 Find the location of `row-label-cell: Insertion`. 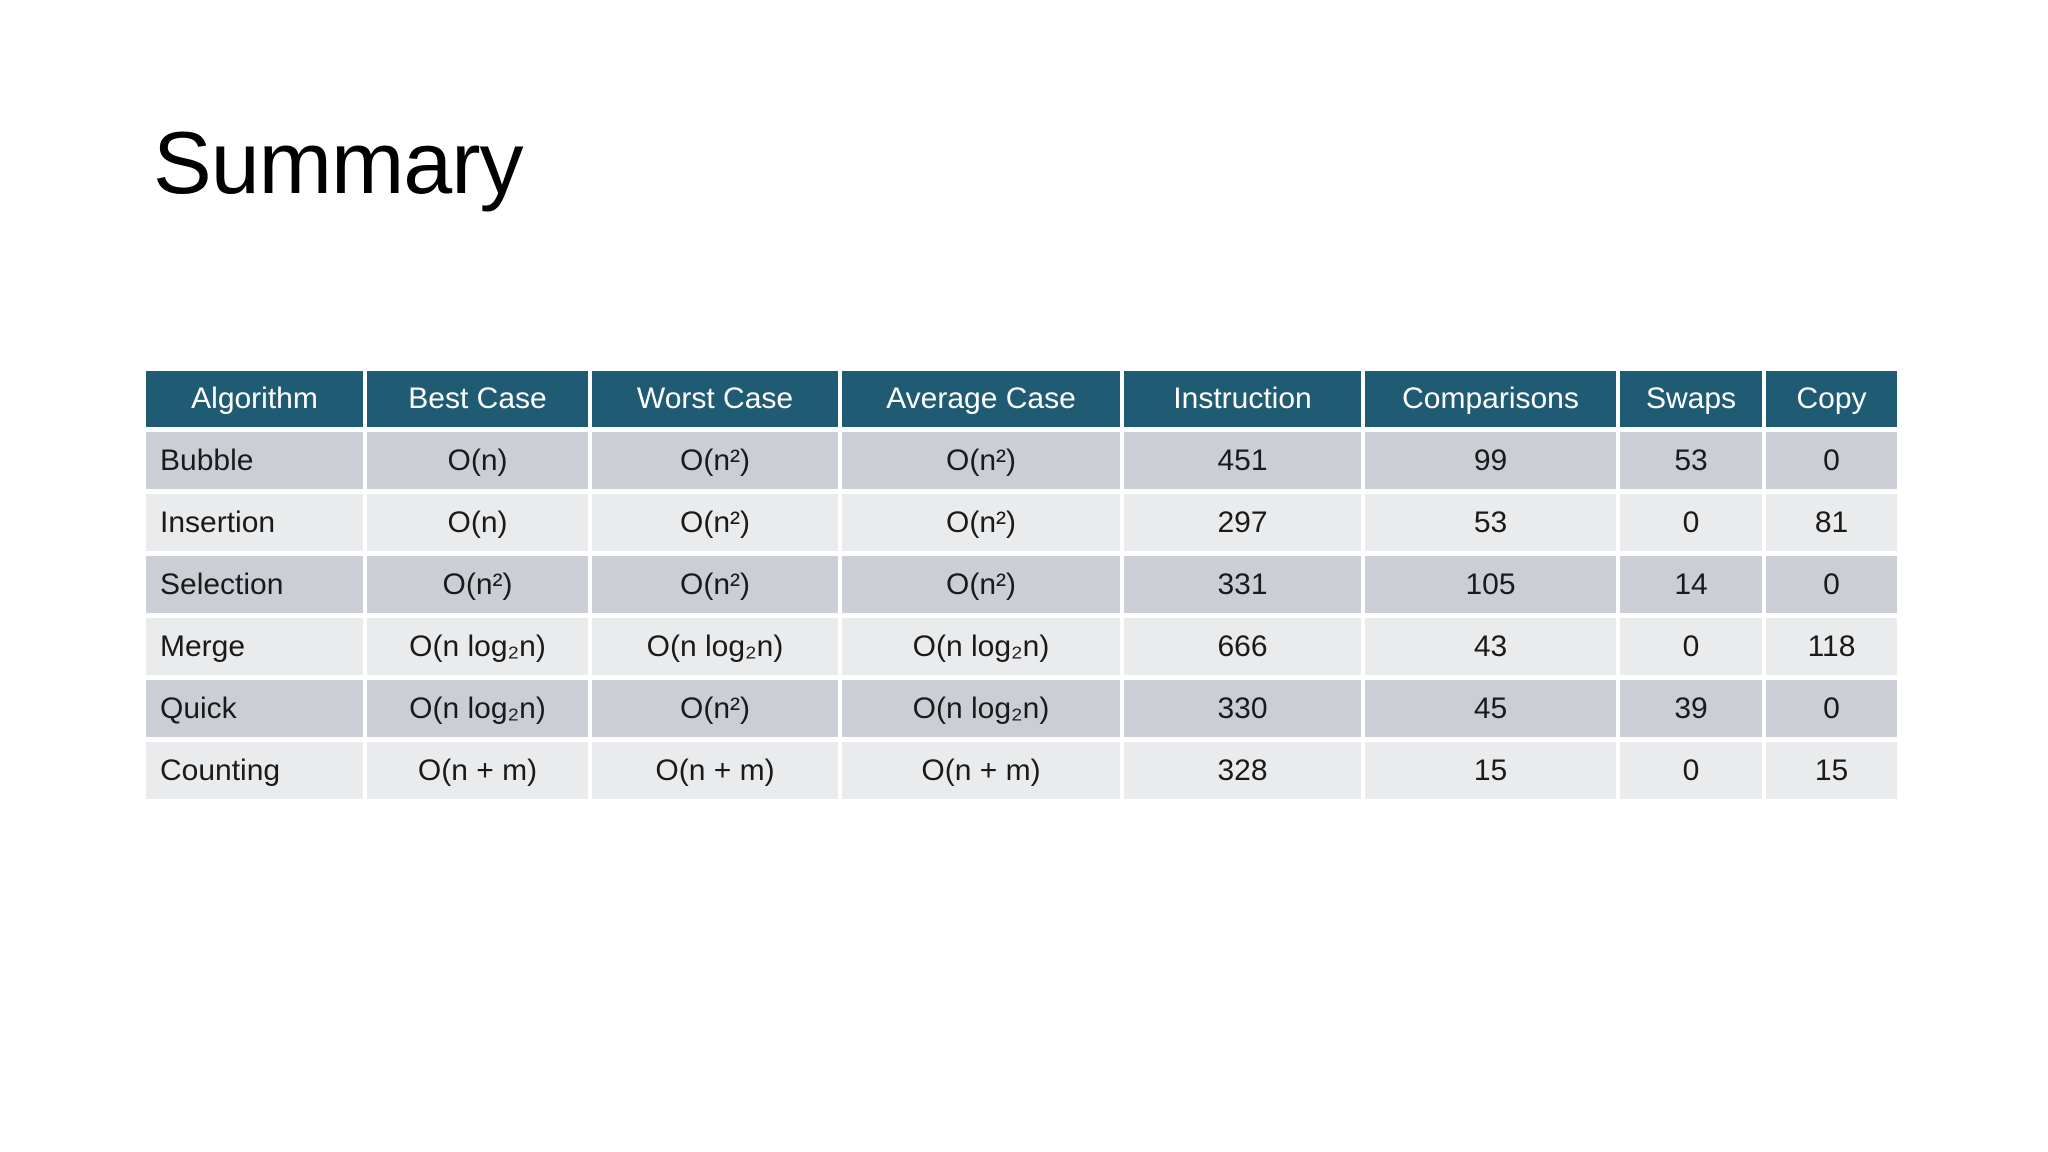

row-label-cell: Insertion is located at coordinates (254, 522).